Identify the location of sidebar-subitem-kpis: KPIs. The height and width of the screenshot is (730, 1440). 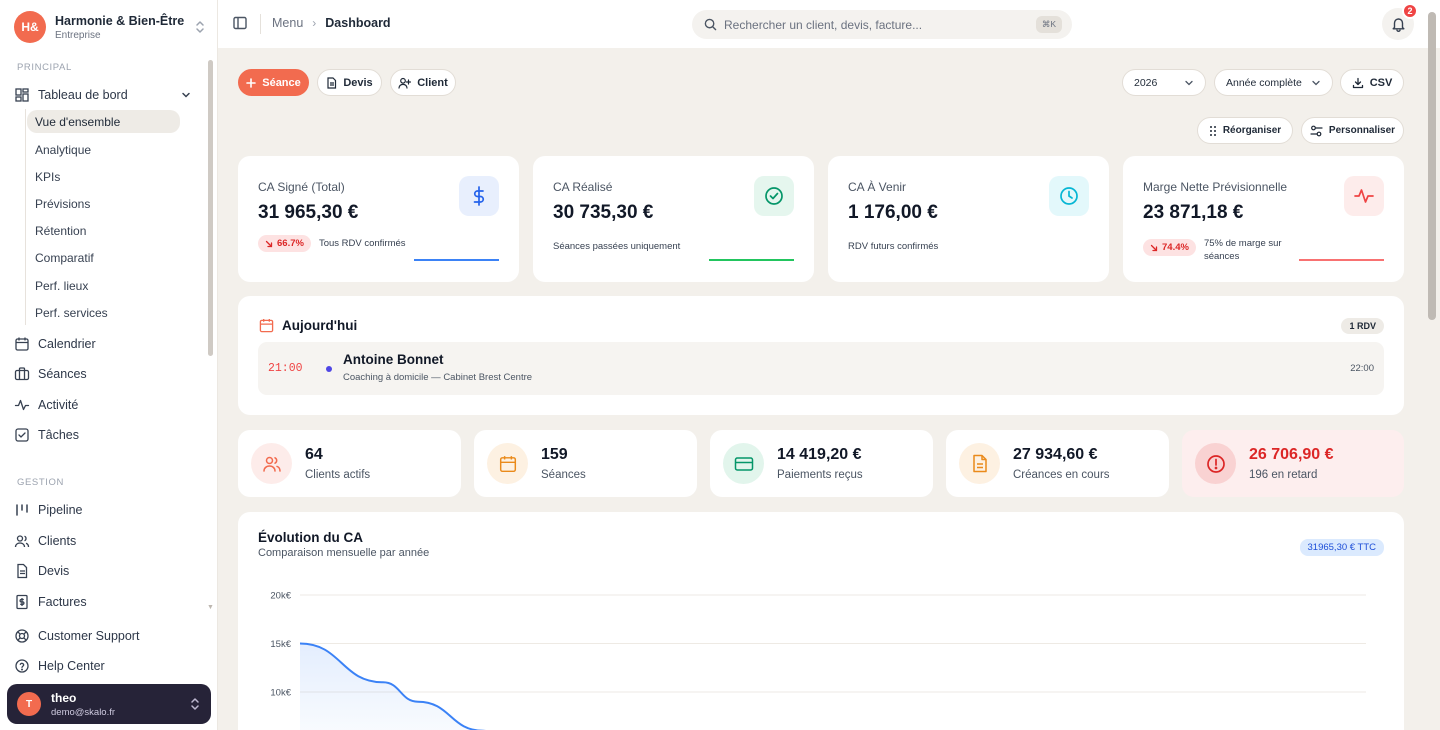
(103, 176).